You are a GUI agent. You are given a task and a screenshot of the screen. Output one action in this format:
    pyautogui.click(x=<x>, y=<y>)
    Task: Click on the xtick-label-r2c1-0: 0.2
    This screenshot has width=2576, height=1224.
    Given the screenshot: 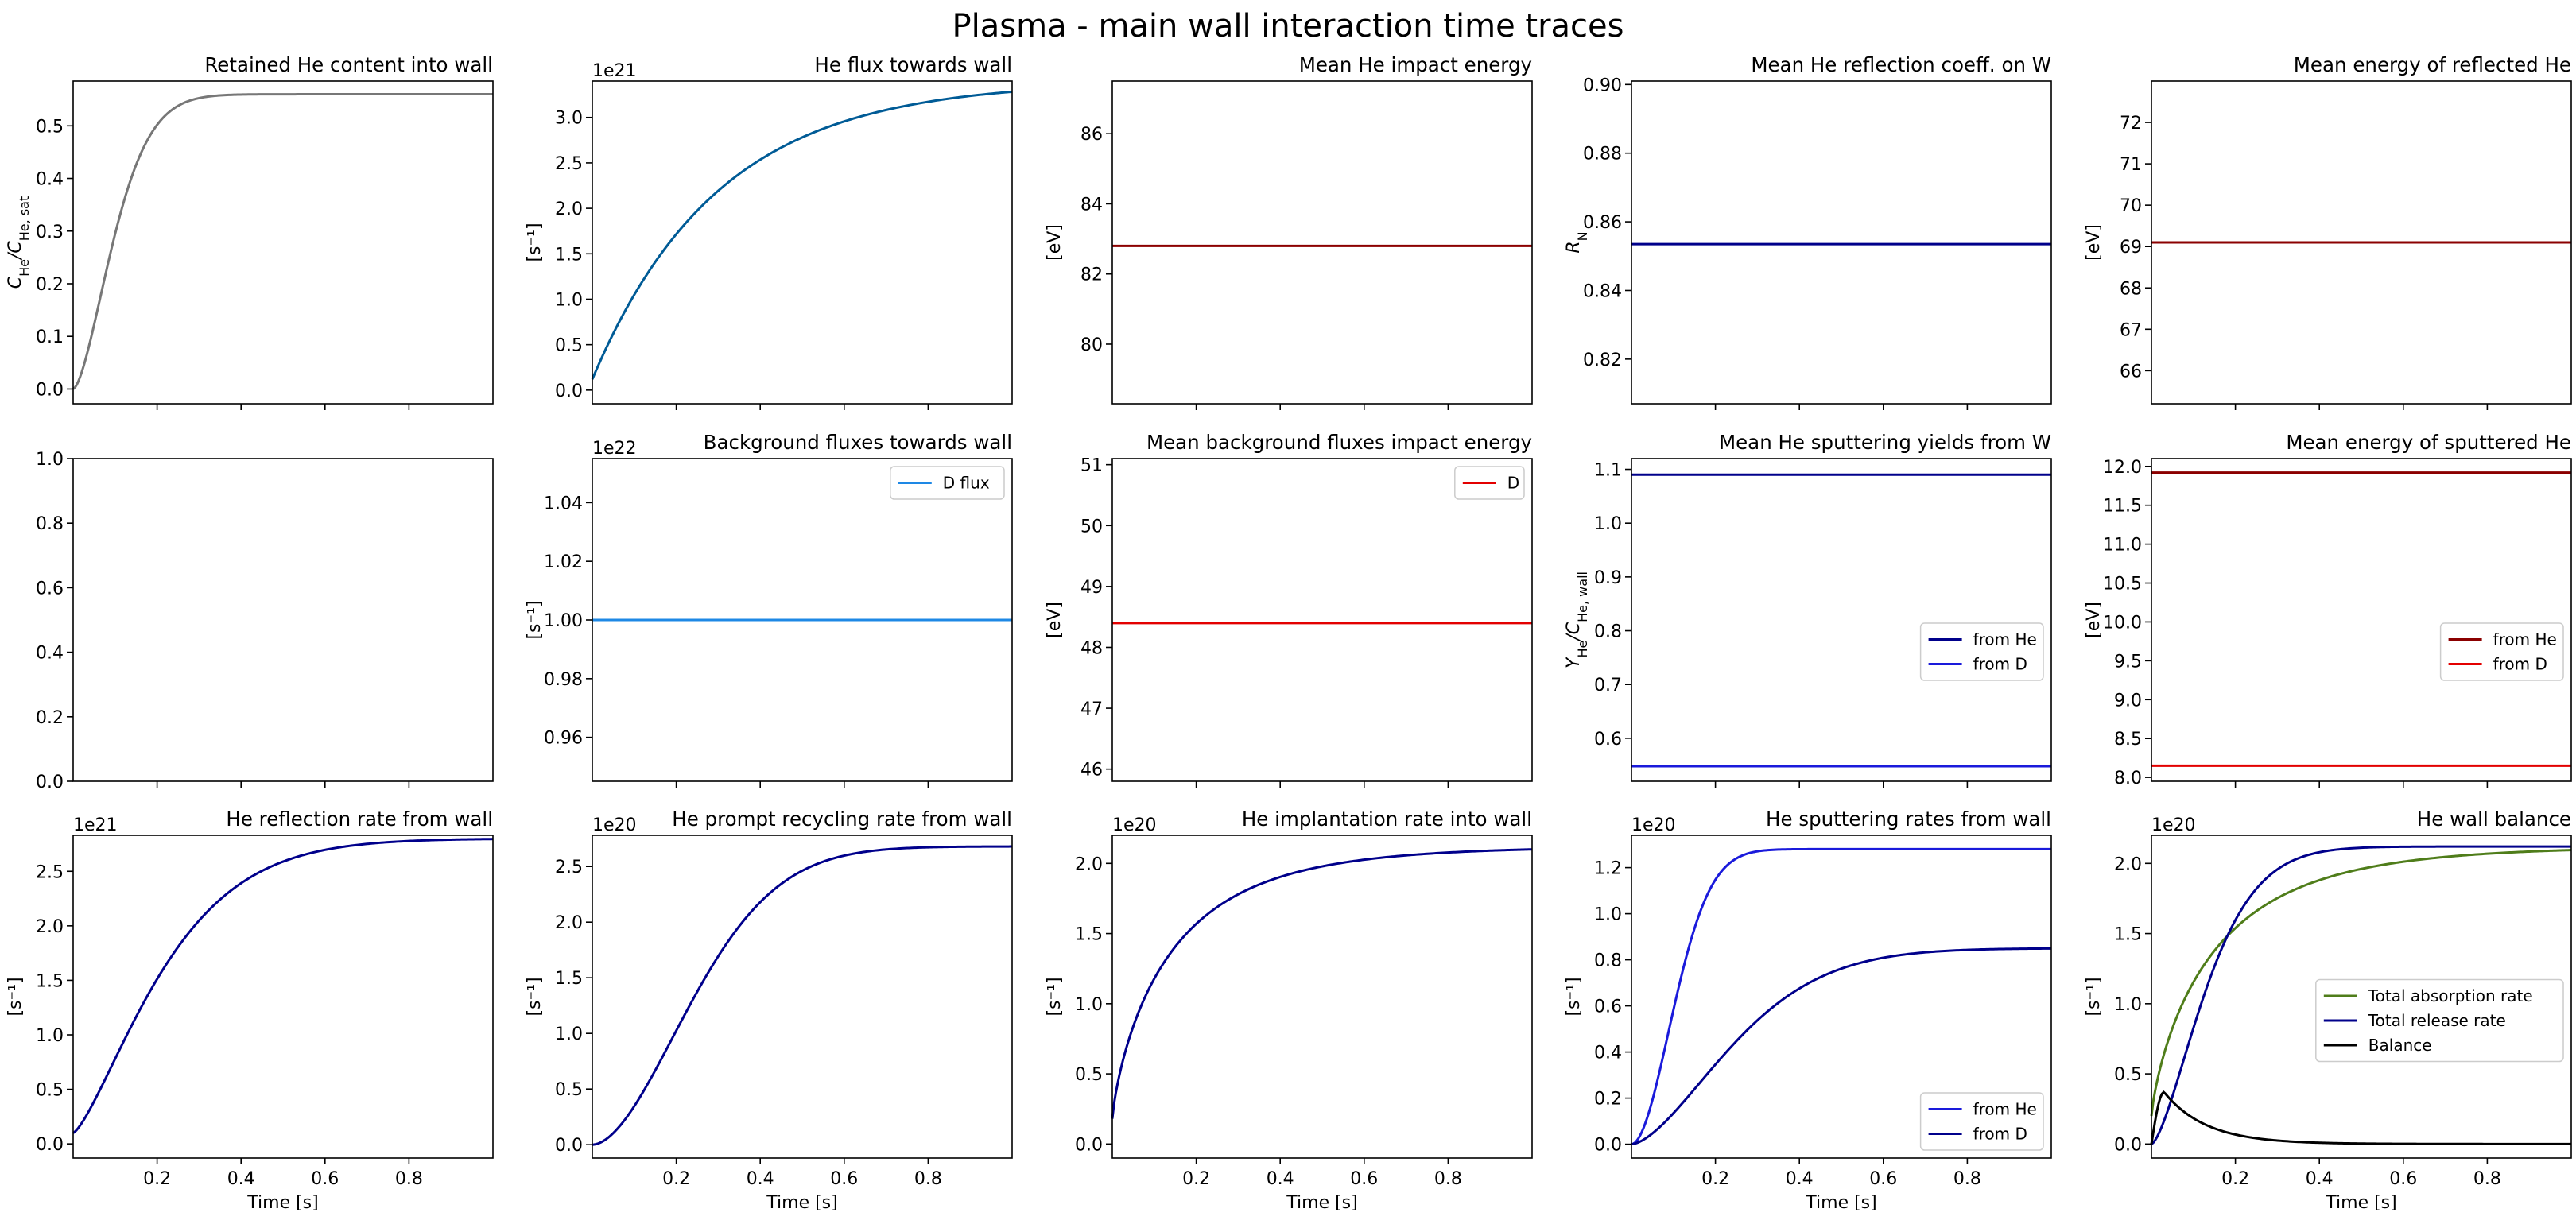 What is the action you would take?
    pyautogui.click(x=676, y=1179)
    